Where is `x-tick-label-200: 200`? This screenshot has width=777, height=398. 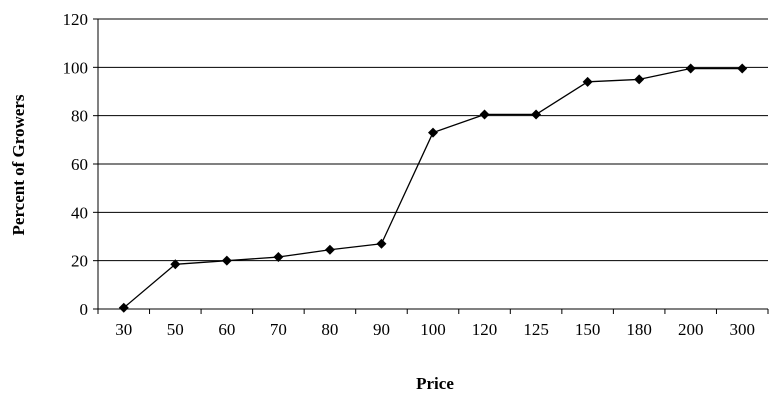
x-tick-label-200: 200 is located at coordinates (691, 329).